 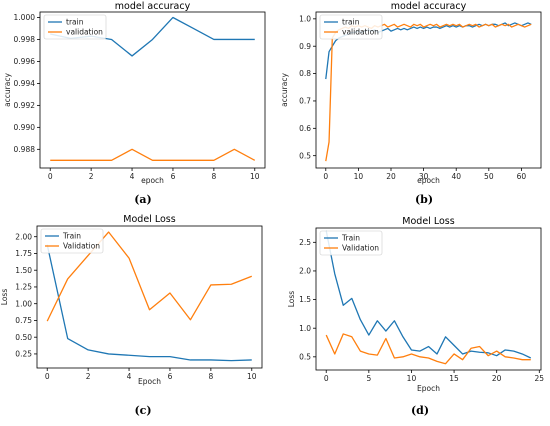 I want to click on y-tick-label: 0.50, so click(x=23, y=337).